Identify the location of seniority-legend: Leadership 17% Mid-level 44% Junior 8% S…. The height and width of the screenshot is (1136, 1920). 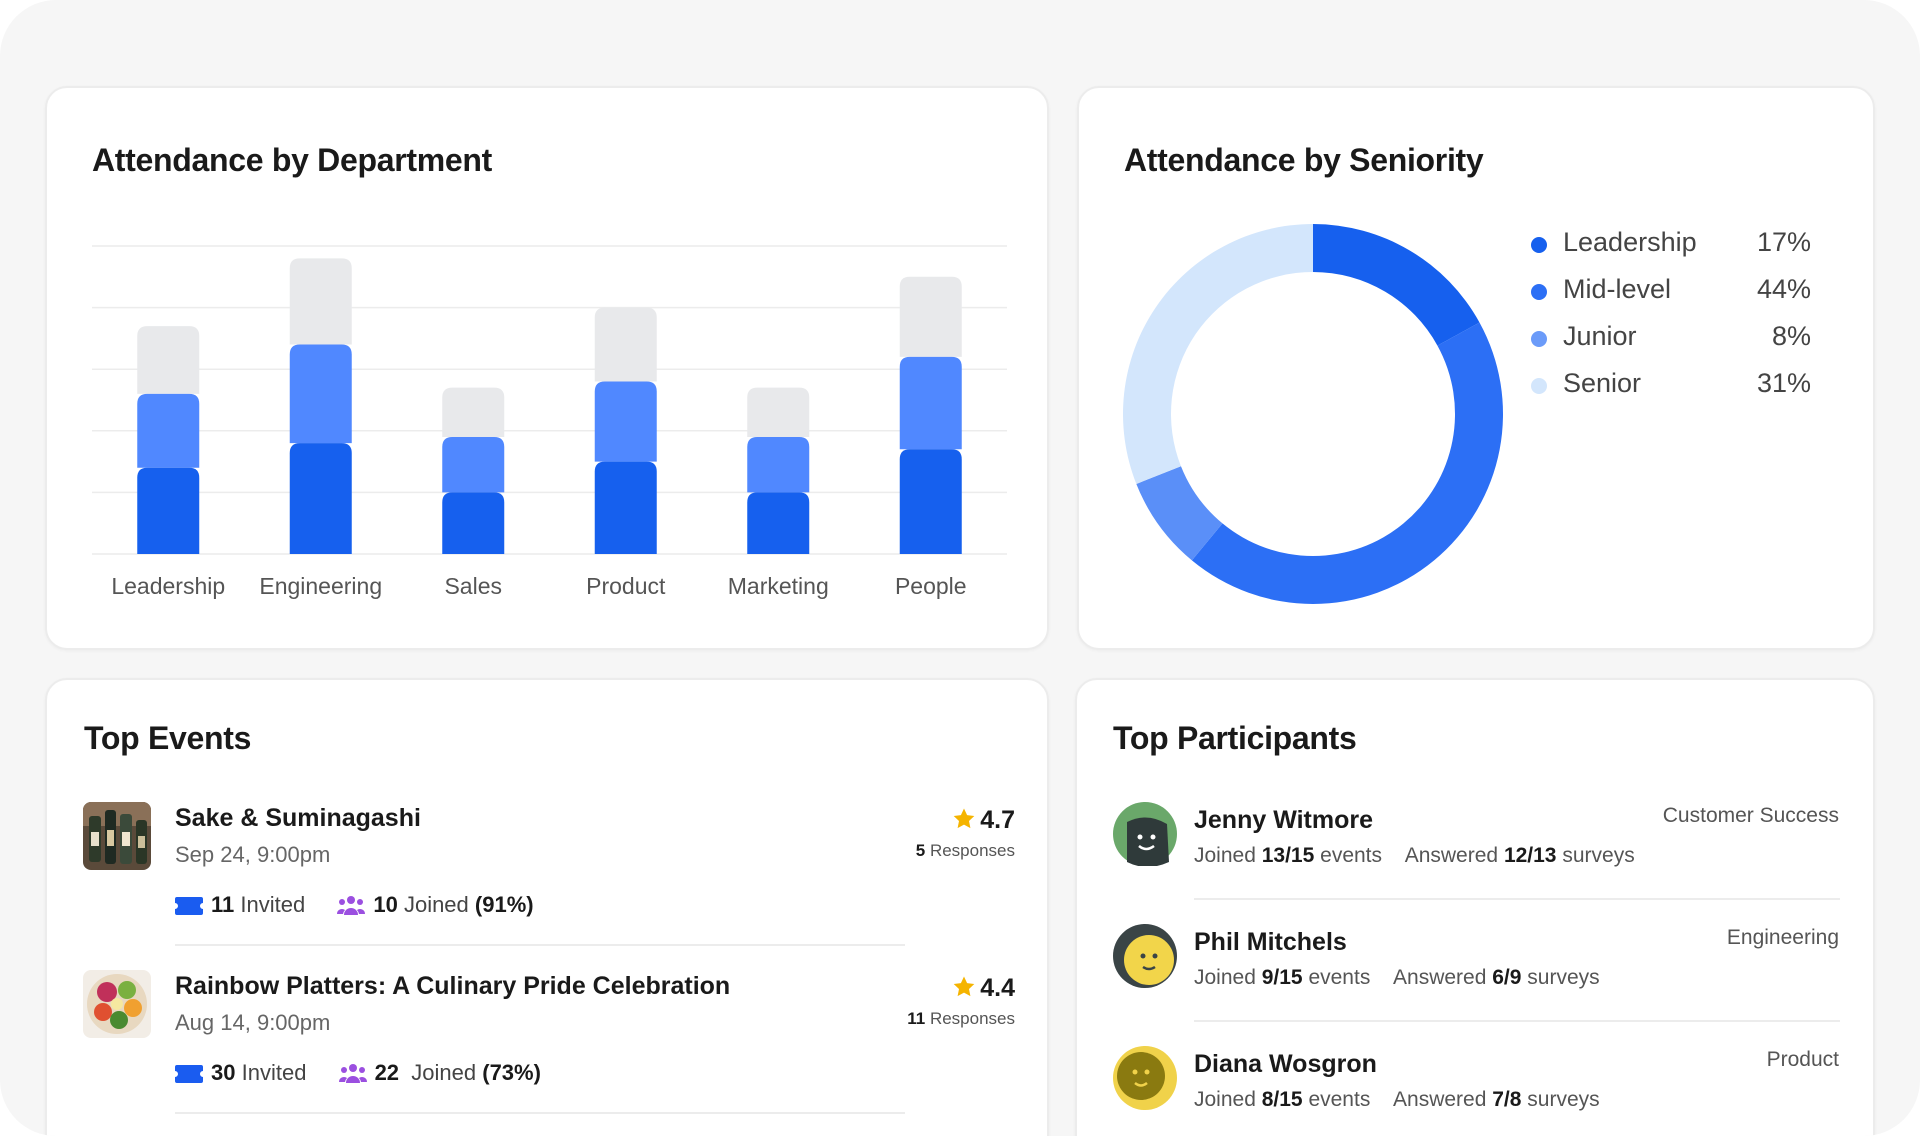
(1671, 316).